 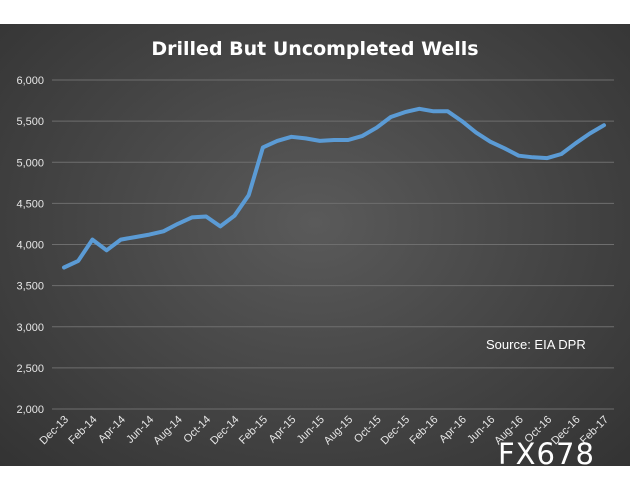 I want to click on source-annotation: Source: EIA DPR, so click(x=536, y=344).